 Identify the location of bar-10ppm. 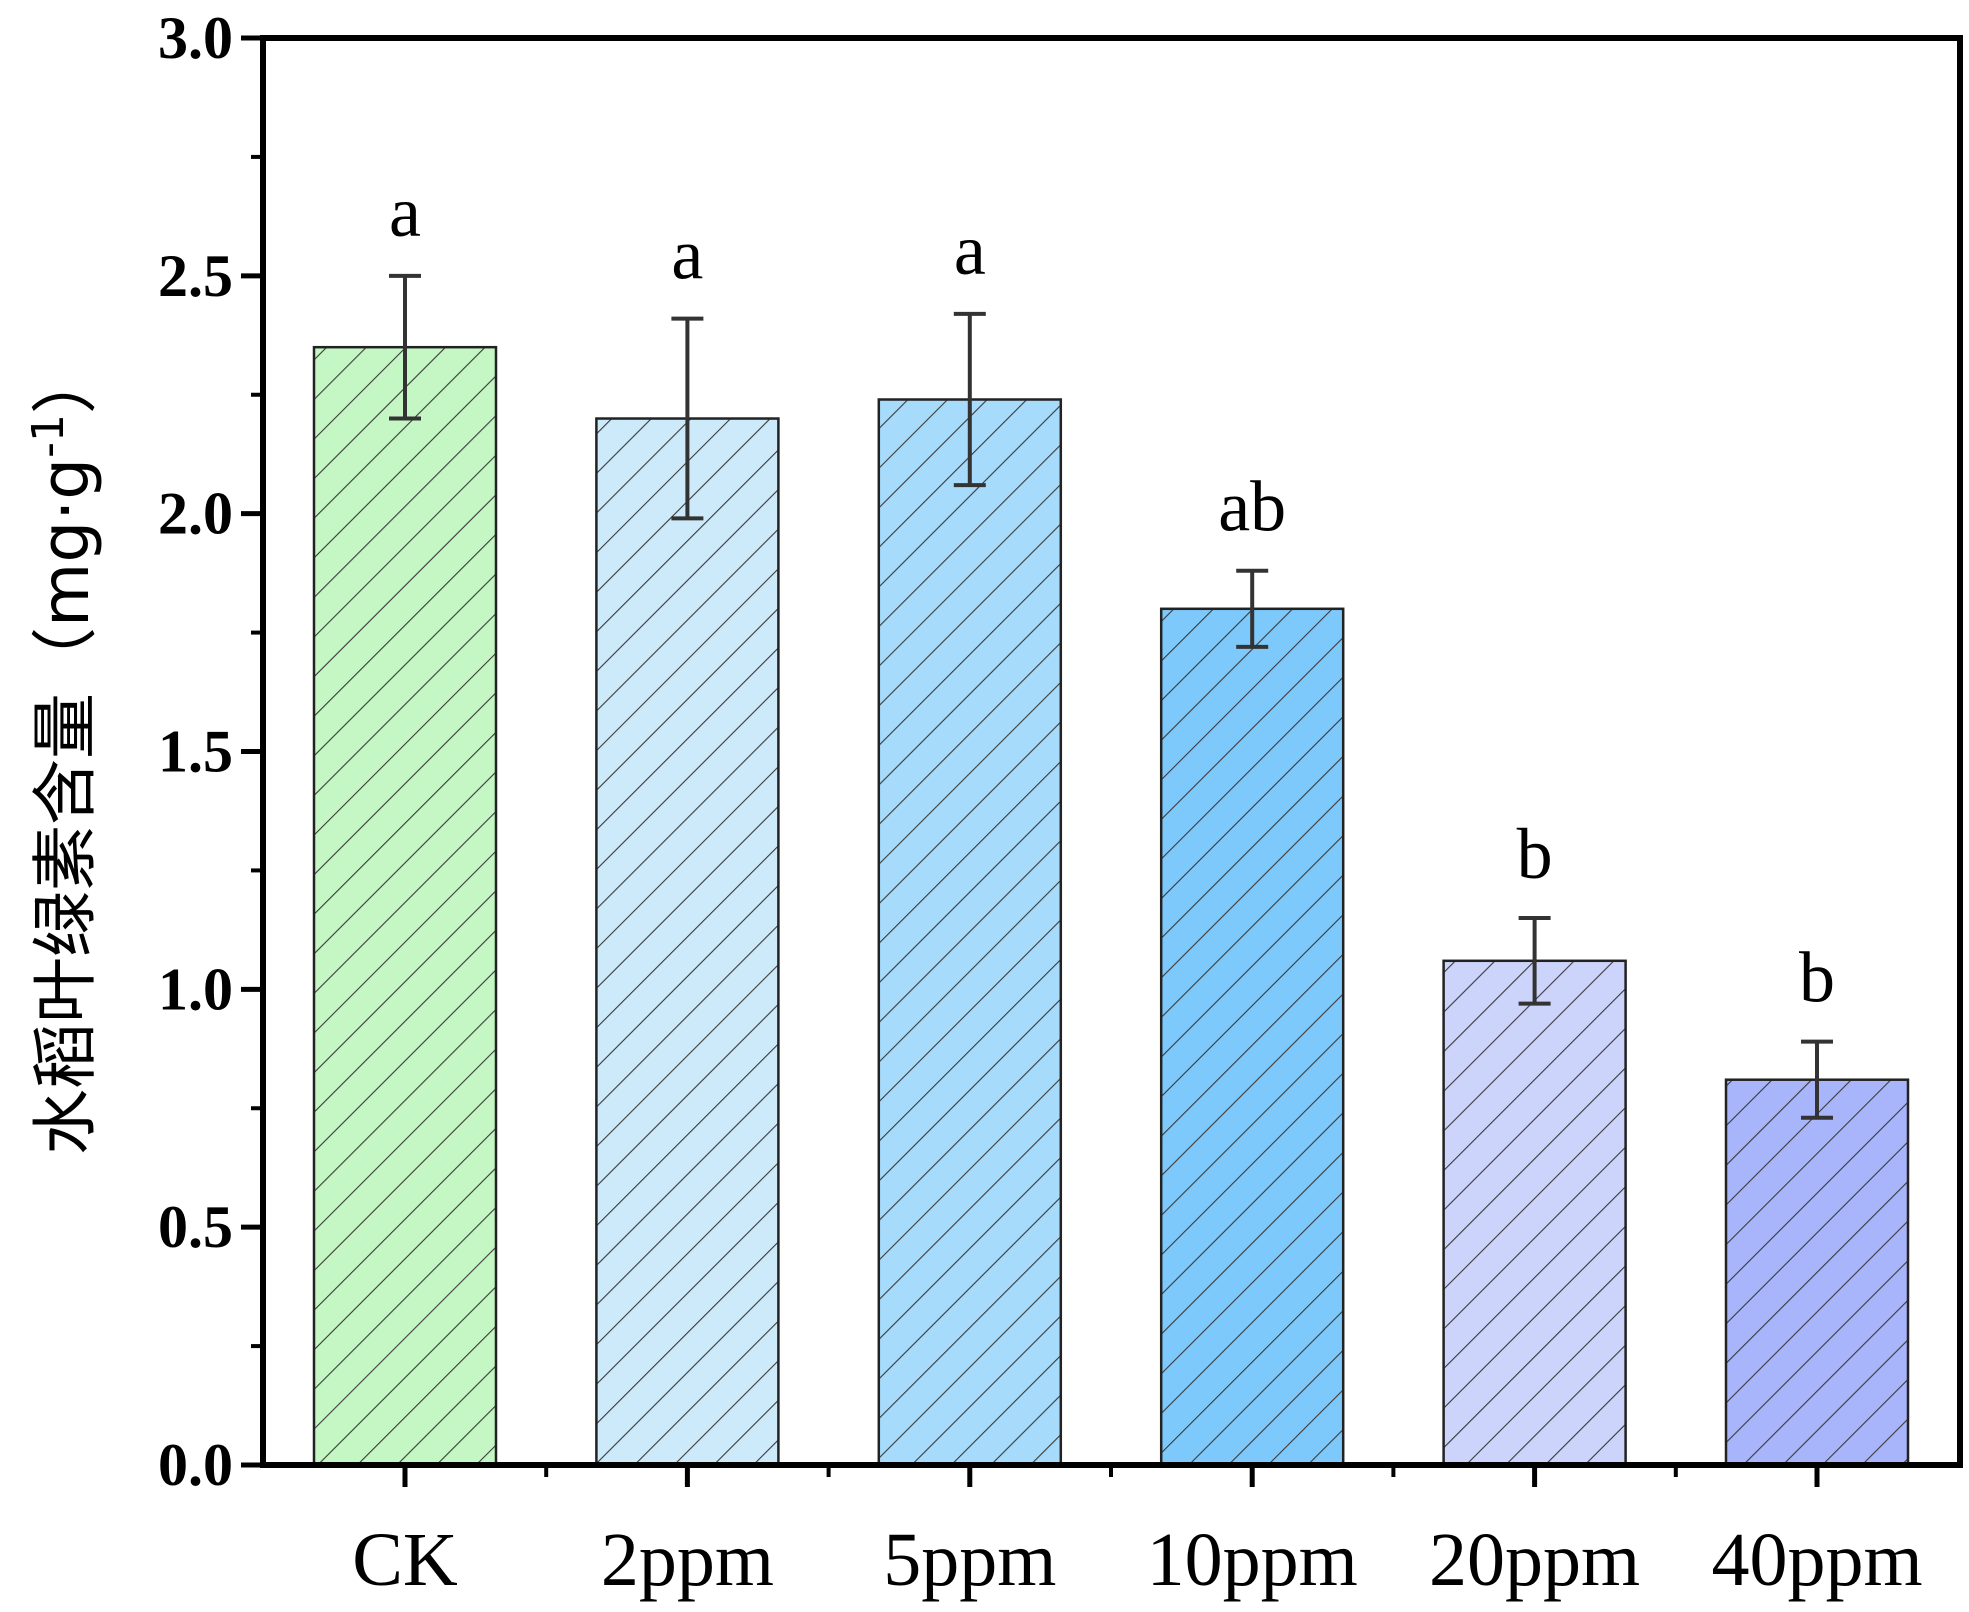
(1252, 1037).